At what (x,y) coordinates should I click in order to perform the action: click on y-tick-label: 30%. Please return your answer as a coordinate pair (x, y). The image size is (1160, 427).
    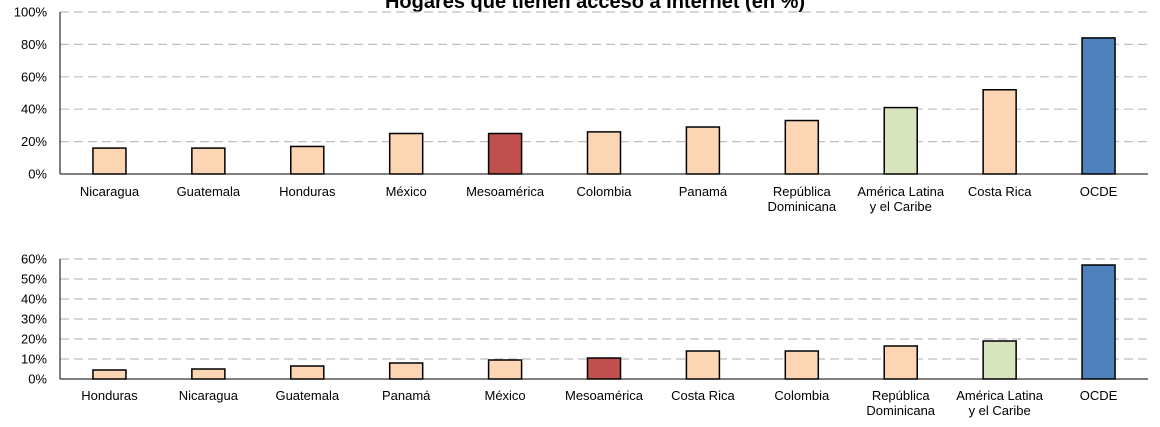
    Looking at the image, I should click on (34, 319).